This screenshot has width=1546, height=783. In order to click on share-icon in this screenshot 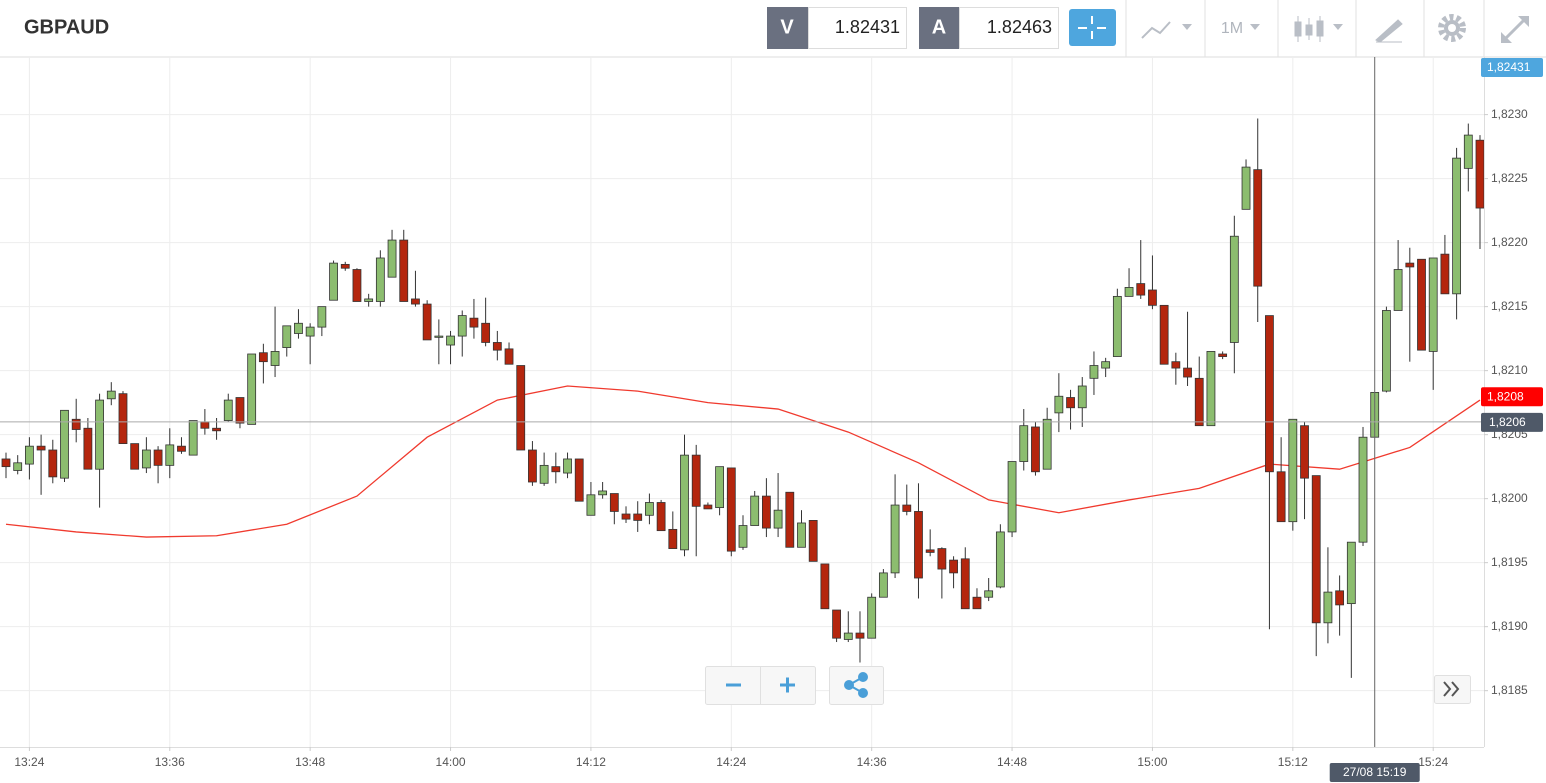, I will do `click(856, 685)`.